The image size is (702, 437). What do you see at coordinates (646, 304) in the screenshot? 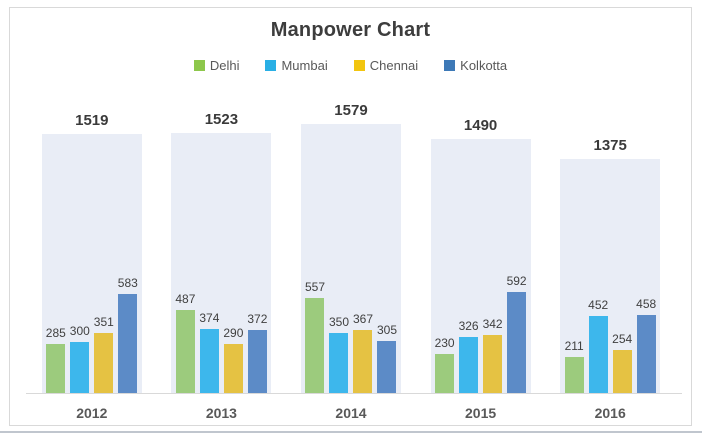
I see `value-label-kolkotta-2016: 458` at bounding box center [646, 304].